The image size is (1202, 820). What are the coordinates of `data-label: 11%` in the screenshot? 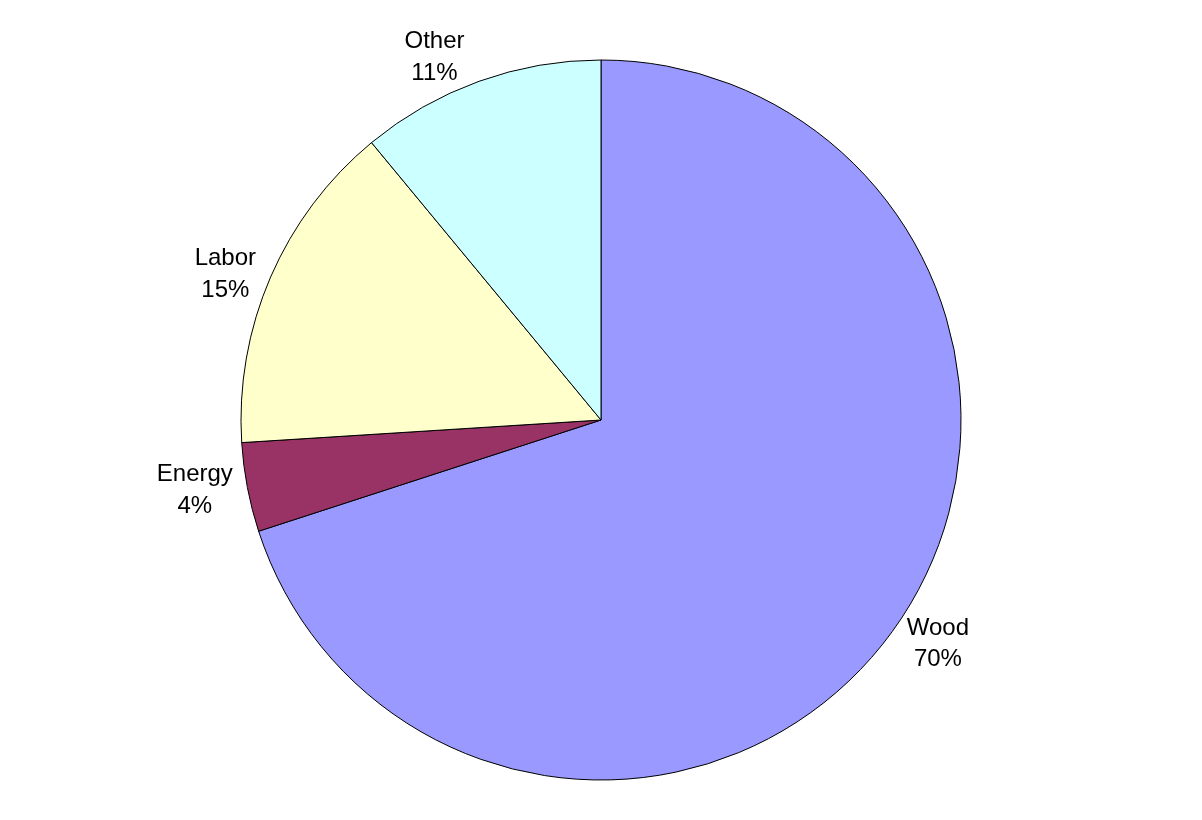 It's located at (434, 71).